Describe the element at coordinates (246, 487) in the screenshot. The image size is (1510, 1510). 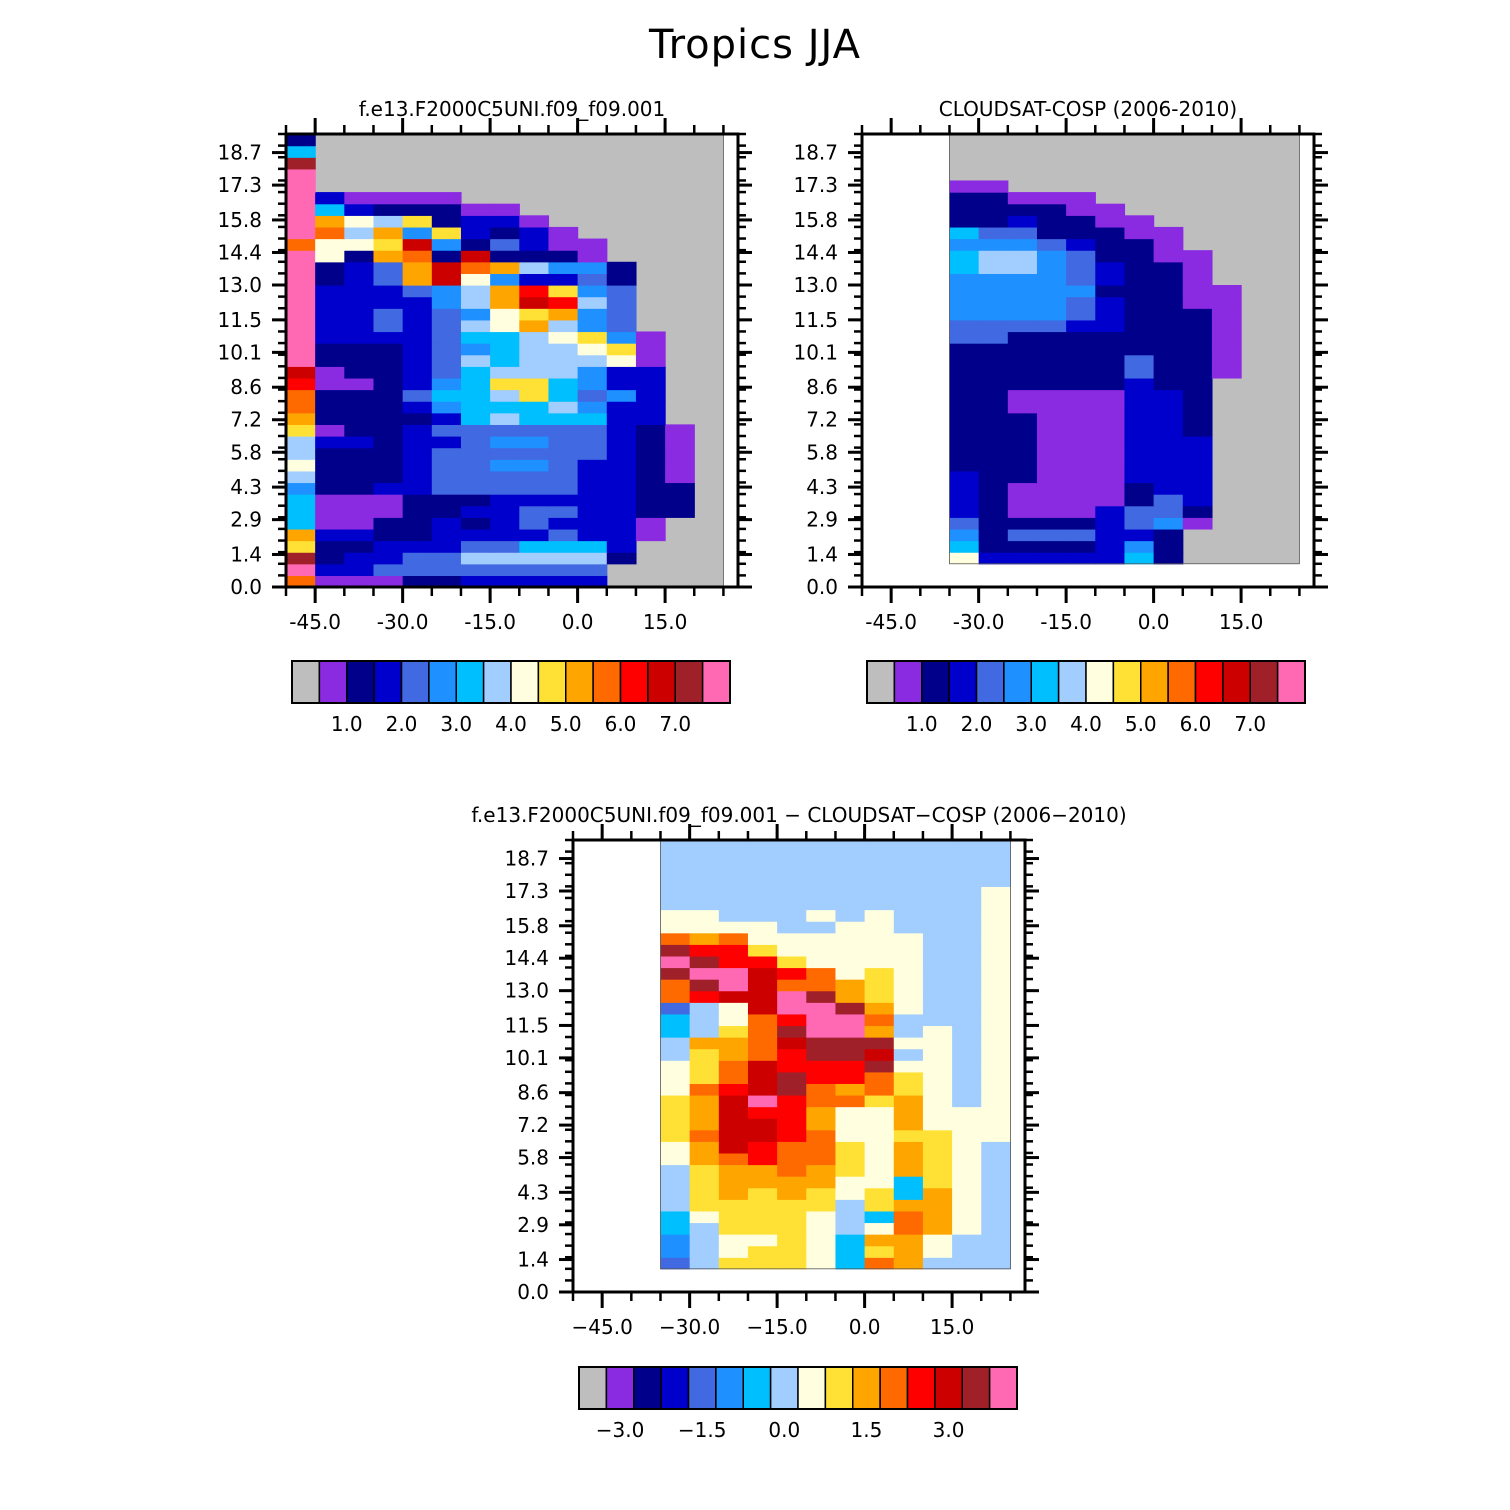
I see `y-tick-label: 4.3` at that location.